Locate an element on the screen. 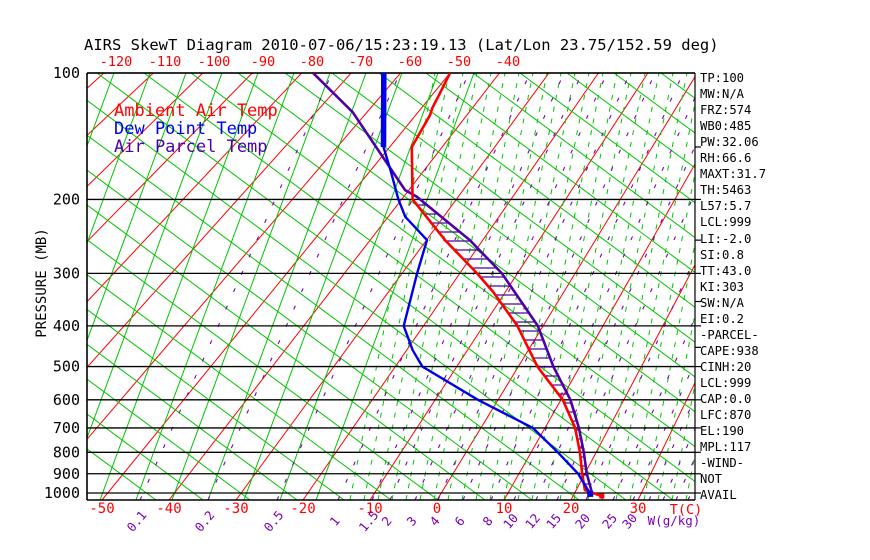  stat-row: CINH:20 is located at coordinates (726, 366).